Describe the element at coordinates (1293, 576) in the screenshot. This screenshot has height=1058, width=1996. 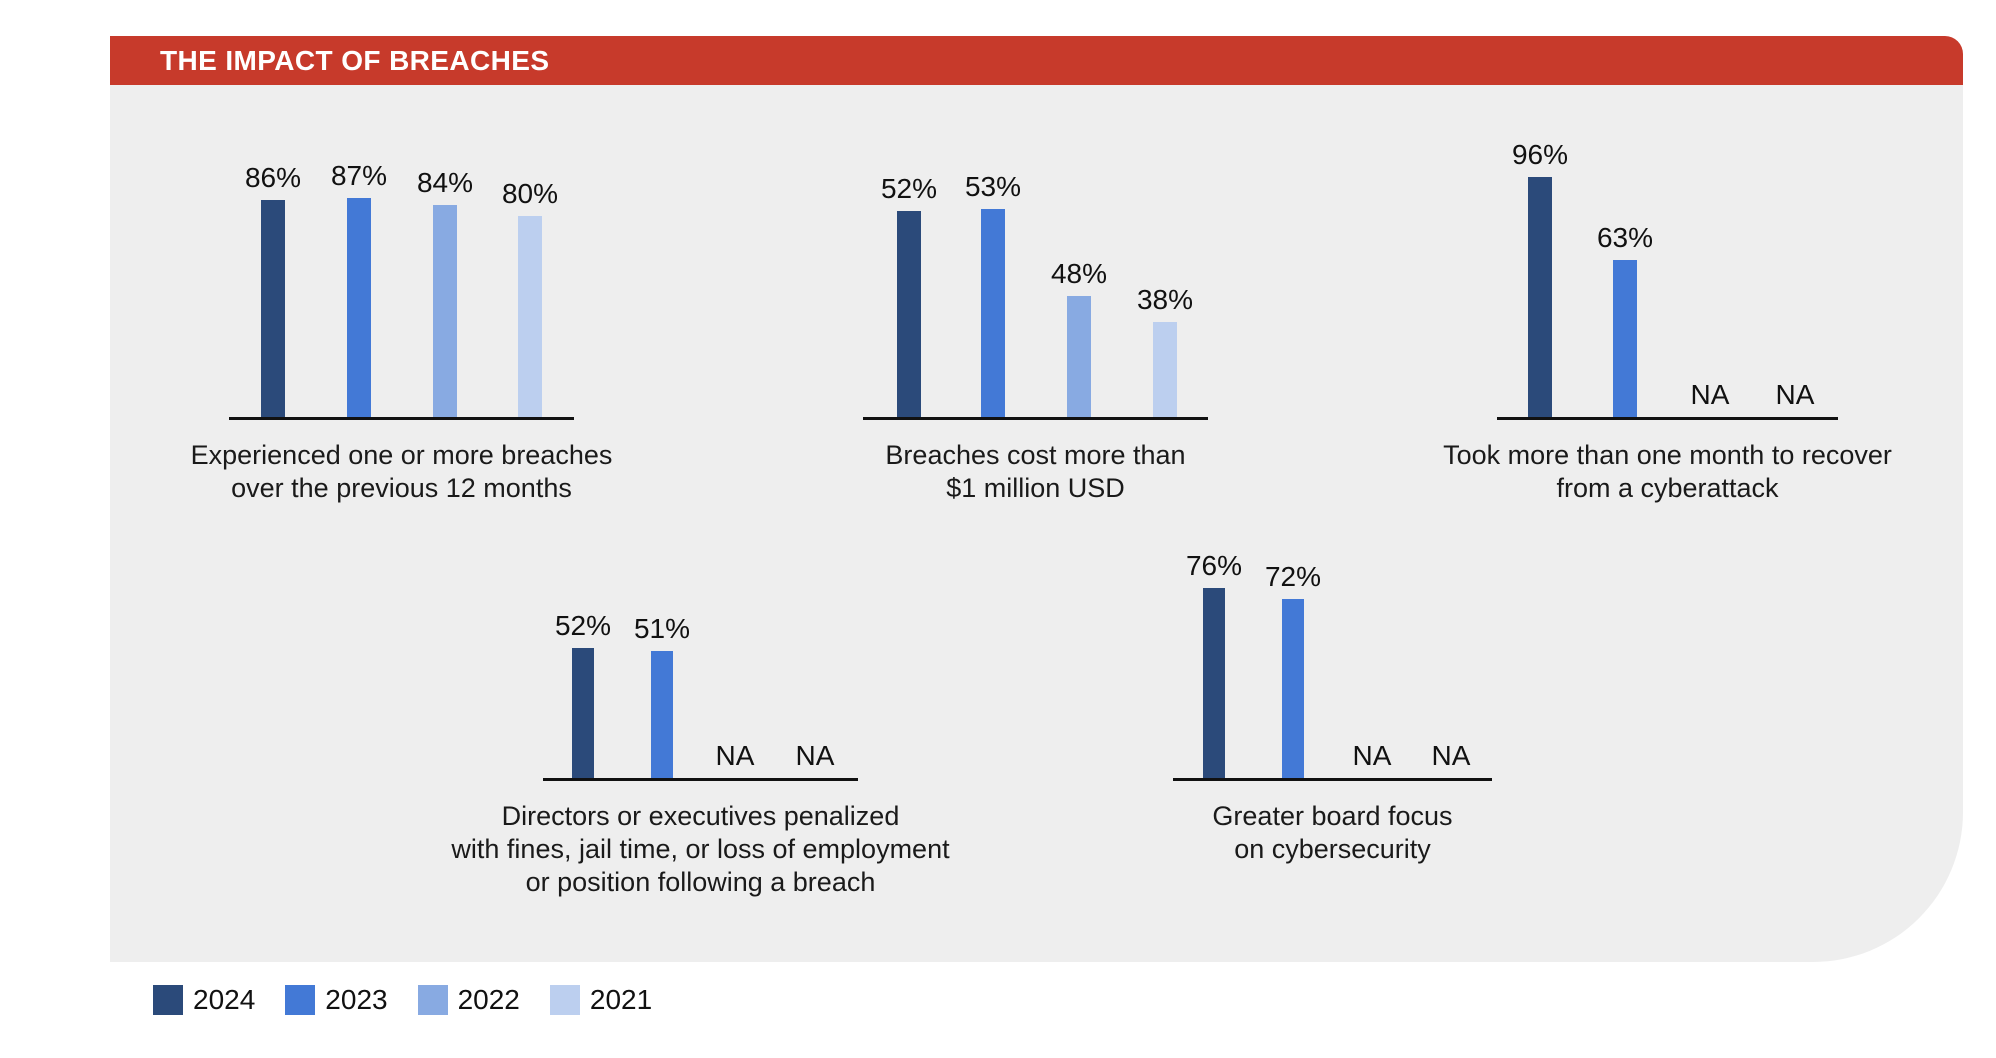
I see `bar-value-label: 72%` at that location.